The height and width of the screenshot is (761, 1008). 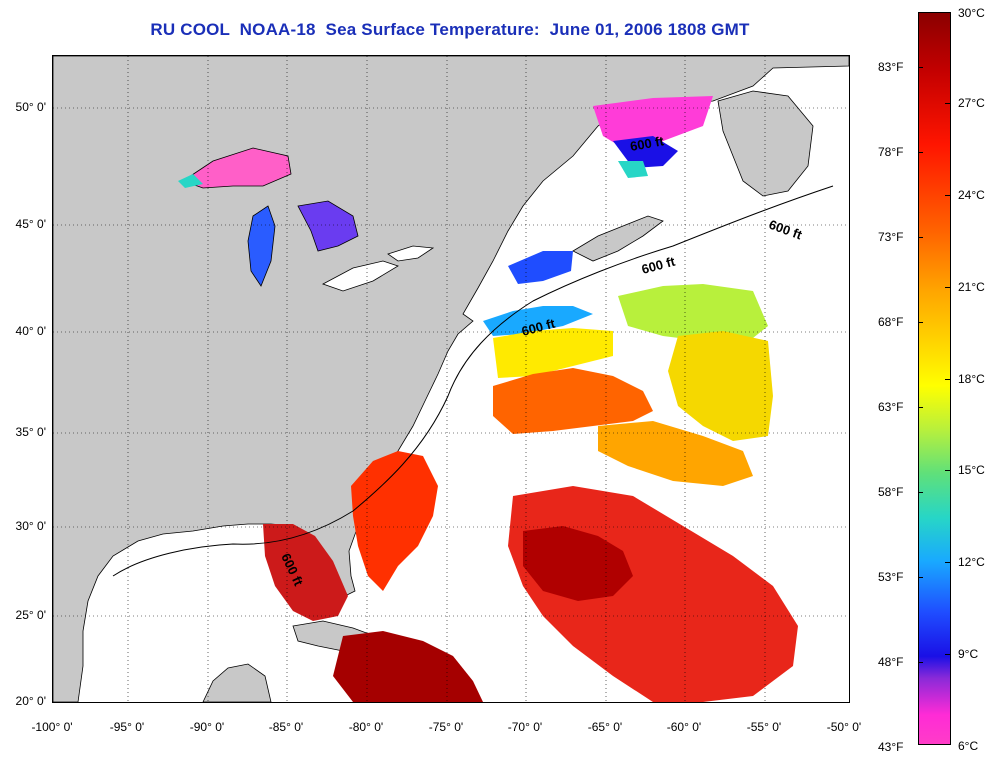 I want to click on lon-label-55: -55° 0', so click(x=764, y=727).